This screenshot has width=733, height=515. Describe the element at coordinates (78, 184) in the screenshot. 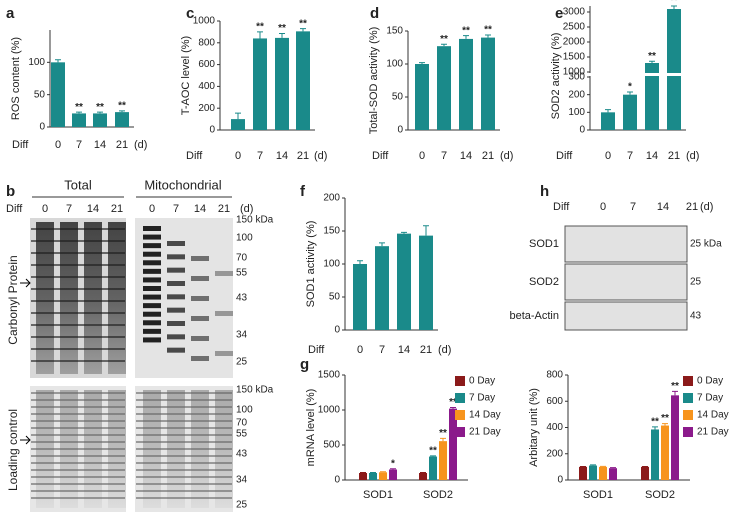

I see `group-label: Total` at that location.